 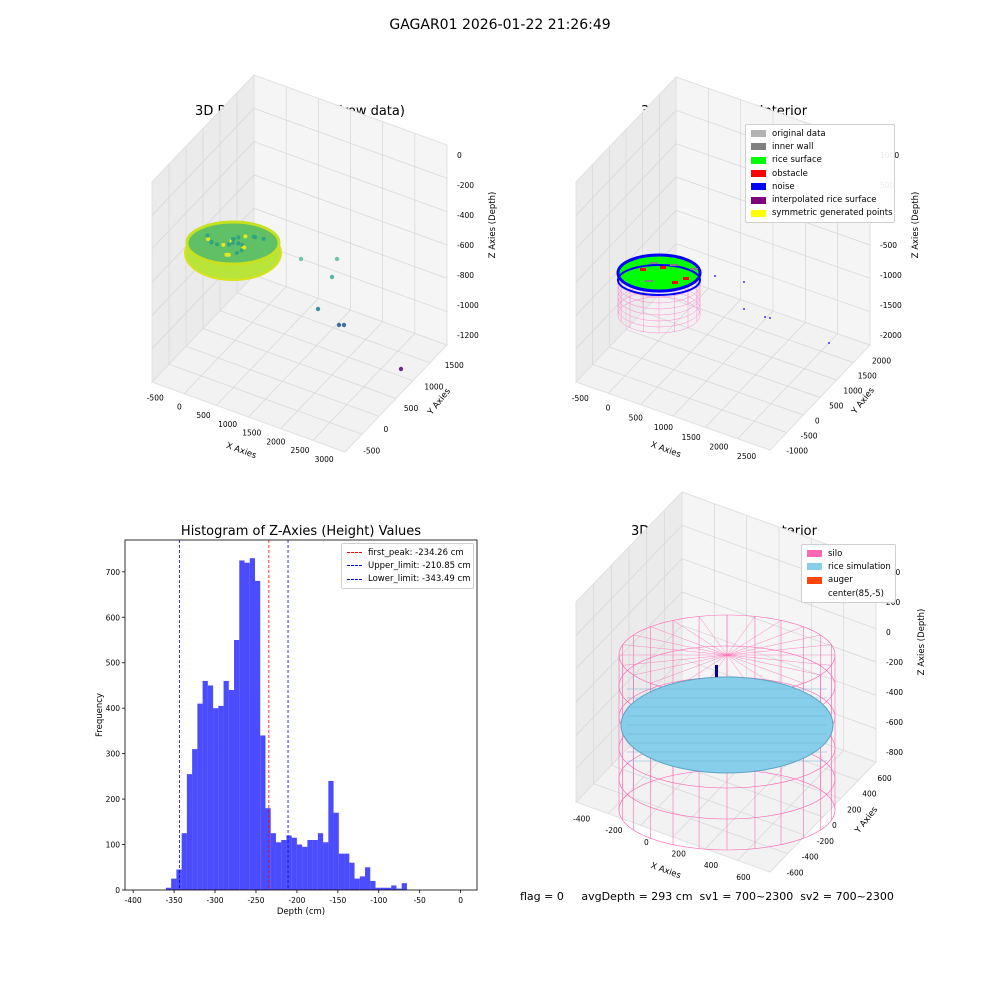 What do you see at coordinates (227, 424) in the screenshot?
I see `raw-xtick-label: 1000` at bounding box center [227, 424].